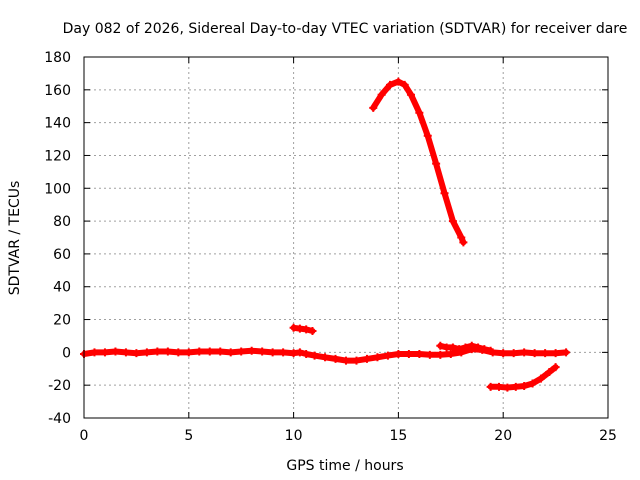  What do you see at coordinates (57, 189) in the screenshot?
I see `y-tick-label: 100` at bounding box center [57, 189].